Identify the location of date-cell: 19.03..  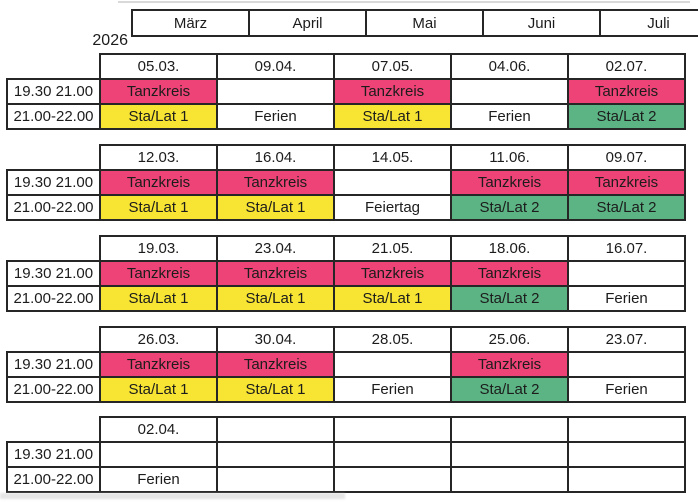
(158, 248).